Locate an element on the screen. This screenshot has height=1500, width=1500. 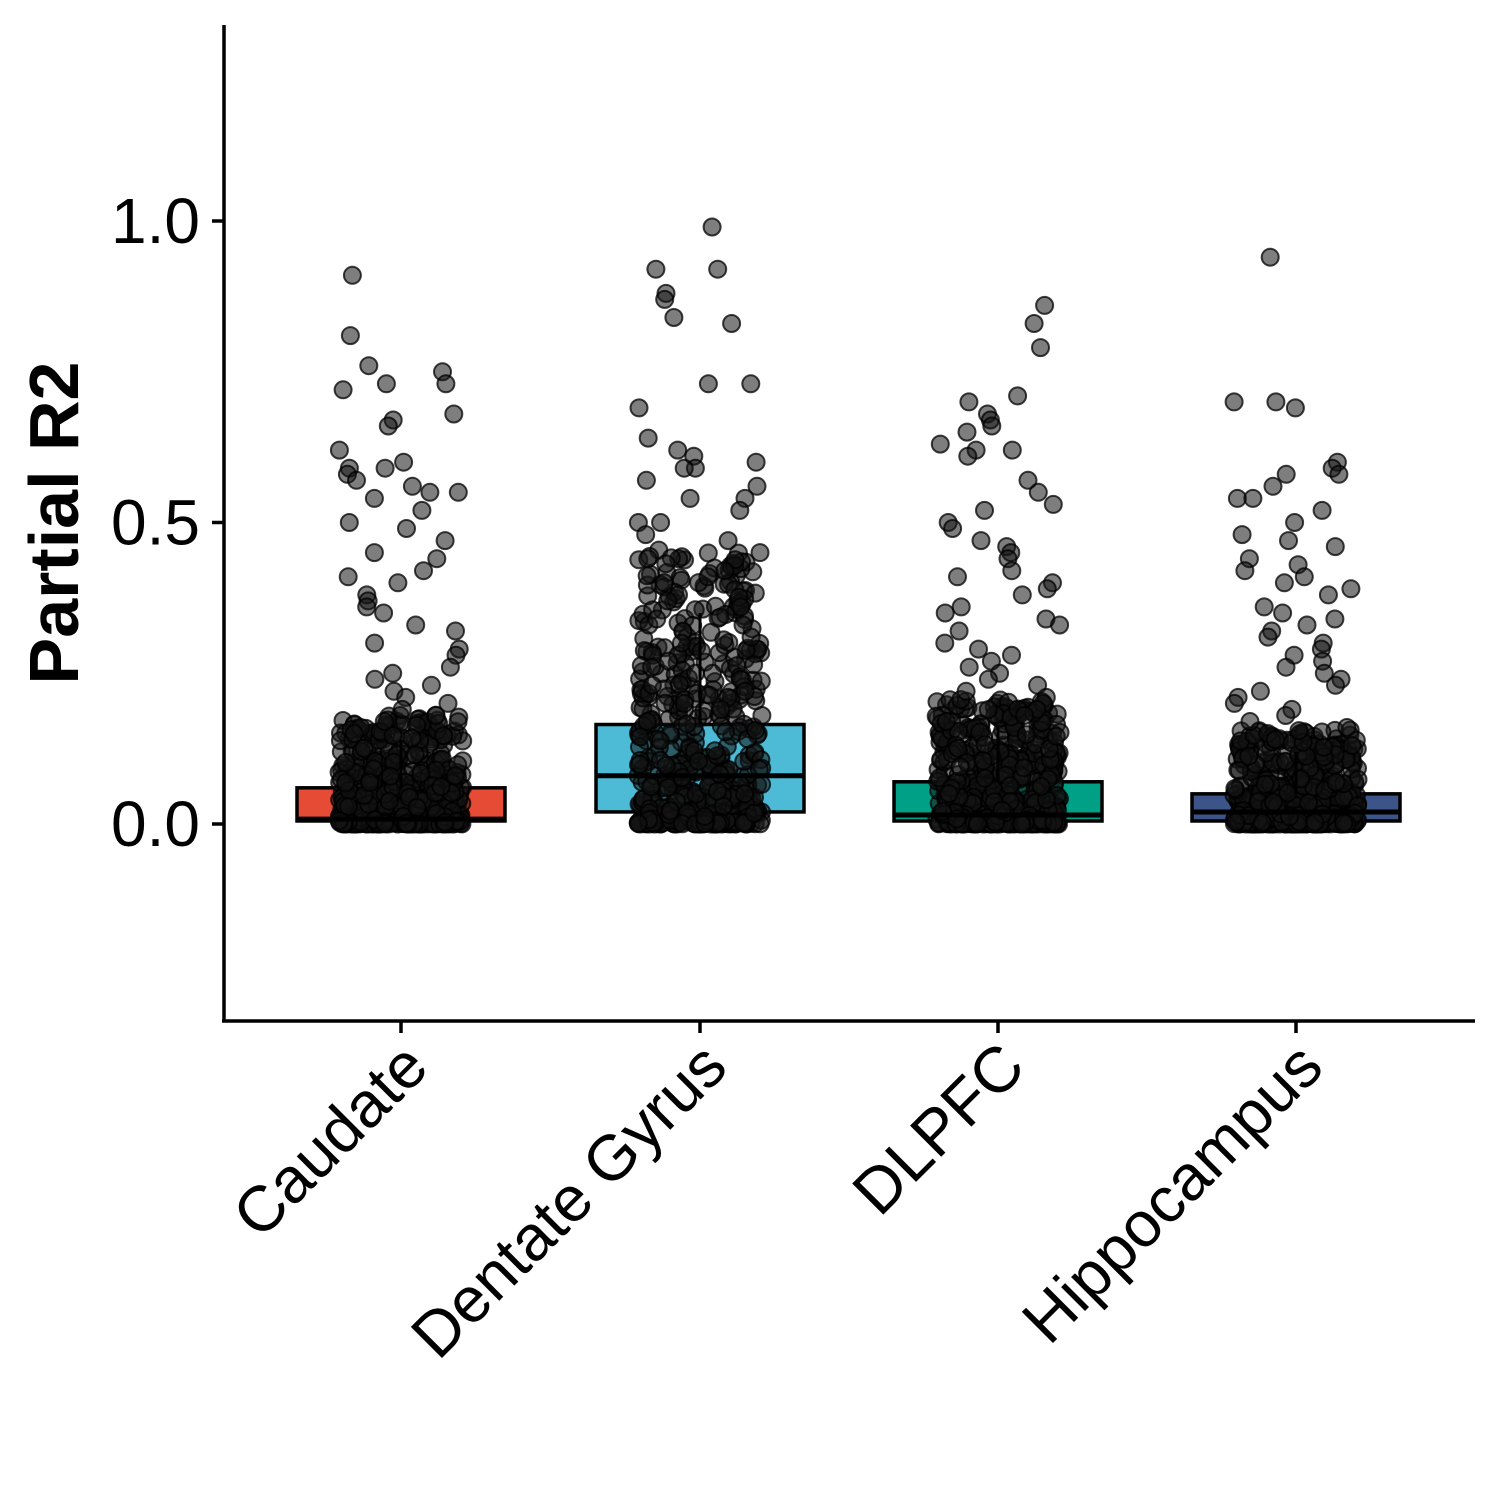
y-tick-label: 1.0 is located at coordinates (155, 221).